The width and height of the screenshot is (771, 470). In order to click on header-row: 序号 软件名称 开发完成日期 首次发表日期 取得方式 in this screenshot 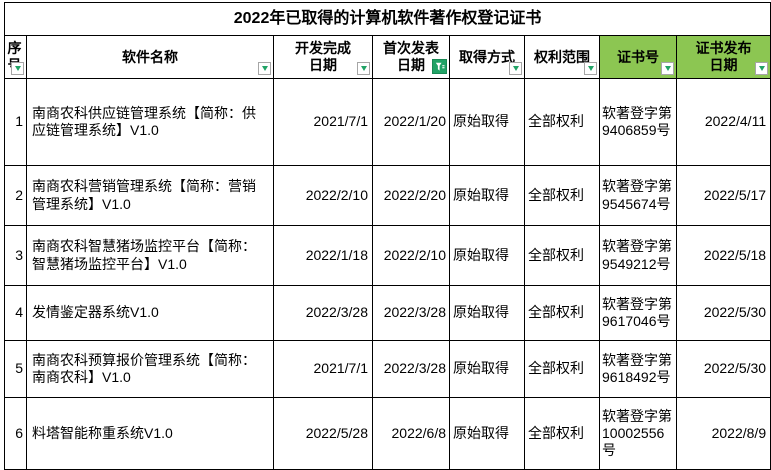, I will do `click(387, 57)`.